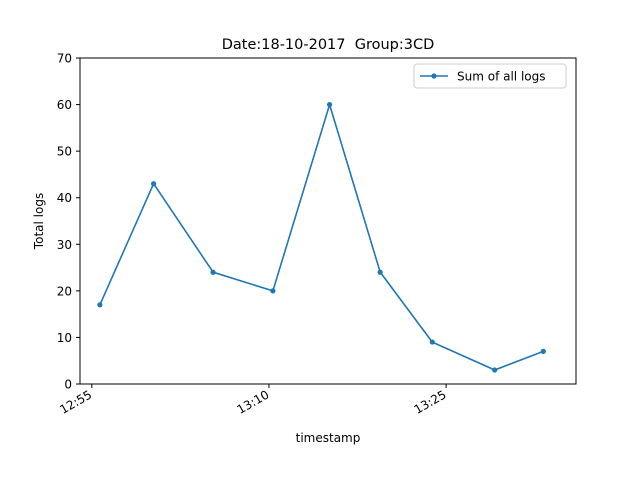  I want to click on y-tick-label: 0, so click(68, 385).